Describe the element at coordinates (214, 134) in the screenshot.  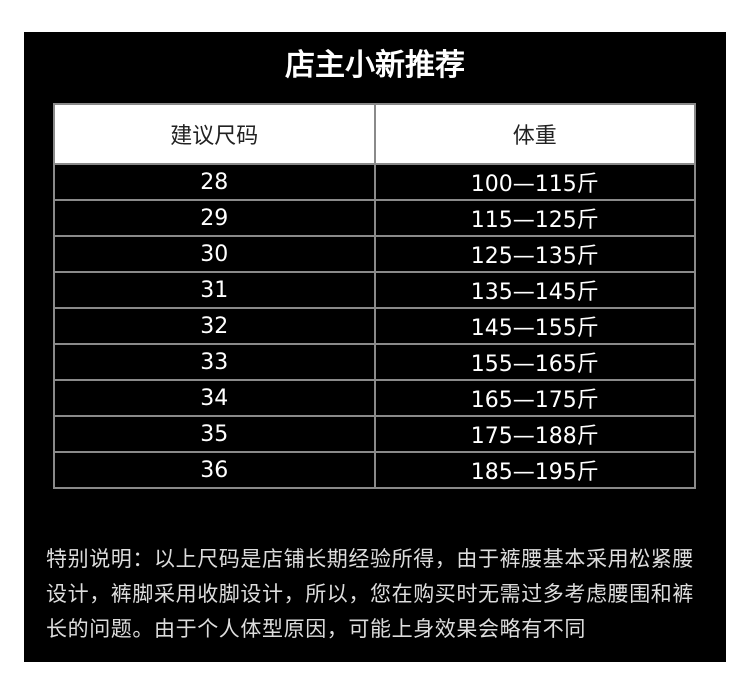
I see `column-header: 建议尺码` at that location.